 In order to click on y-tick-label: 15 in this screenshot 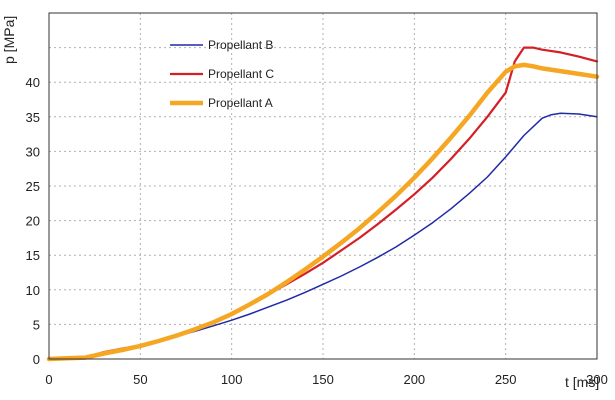, I will do `click(33, 255)`.